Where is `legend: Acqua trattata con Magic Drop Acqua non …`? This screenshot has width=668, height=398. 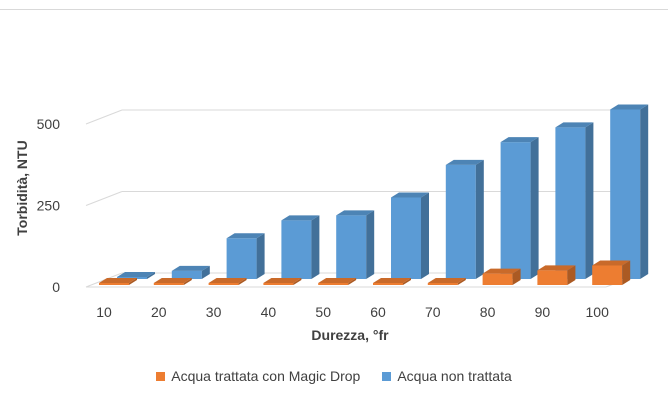 legend: Acqua trattata con Magic Drop Acqua non … is located at coordinates (334, 376).